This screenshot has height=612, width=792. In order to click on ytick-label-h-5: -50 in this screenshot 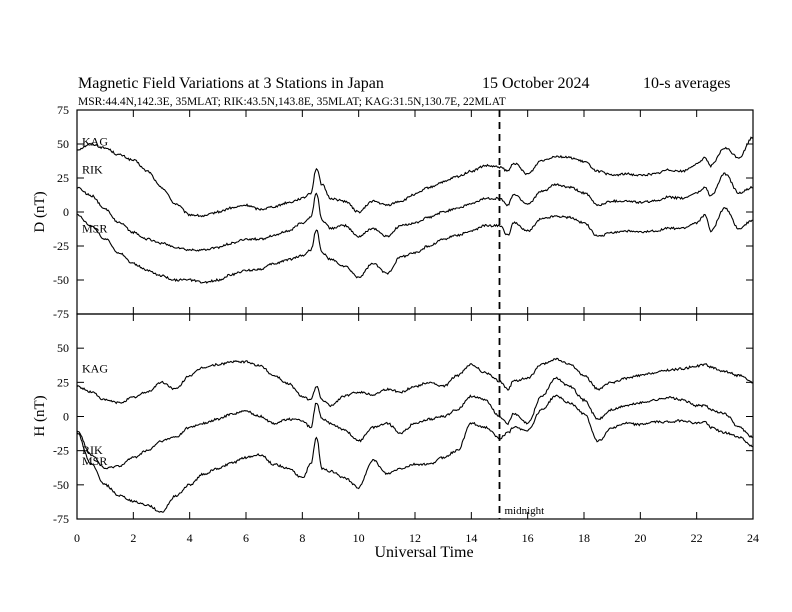, I will do `click(61, 485)`.